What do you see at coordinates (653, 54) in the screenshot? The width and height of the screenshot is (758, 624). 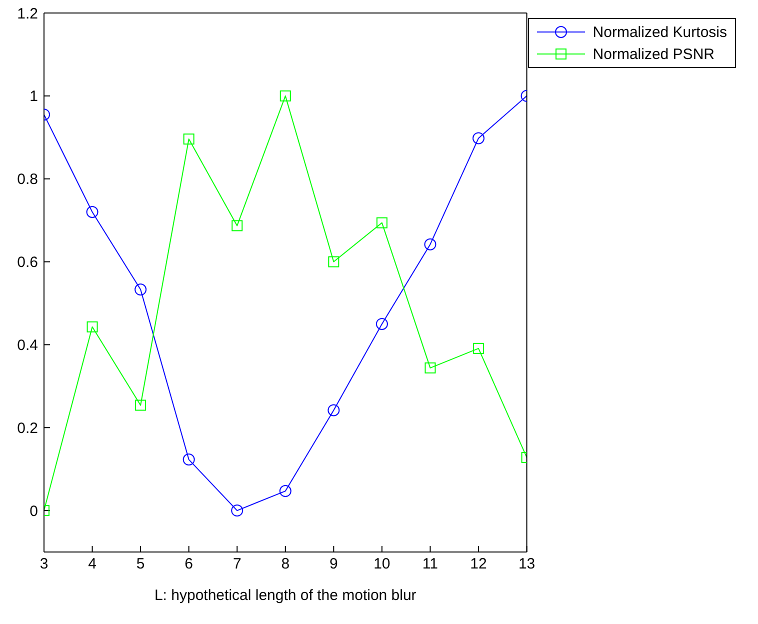 I see `legend-label: Normalized PSNR` at bounding box center [653, 54].